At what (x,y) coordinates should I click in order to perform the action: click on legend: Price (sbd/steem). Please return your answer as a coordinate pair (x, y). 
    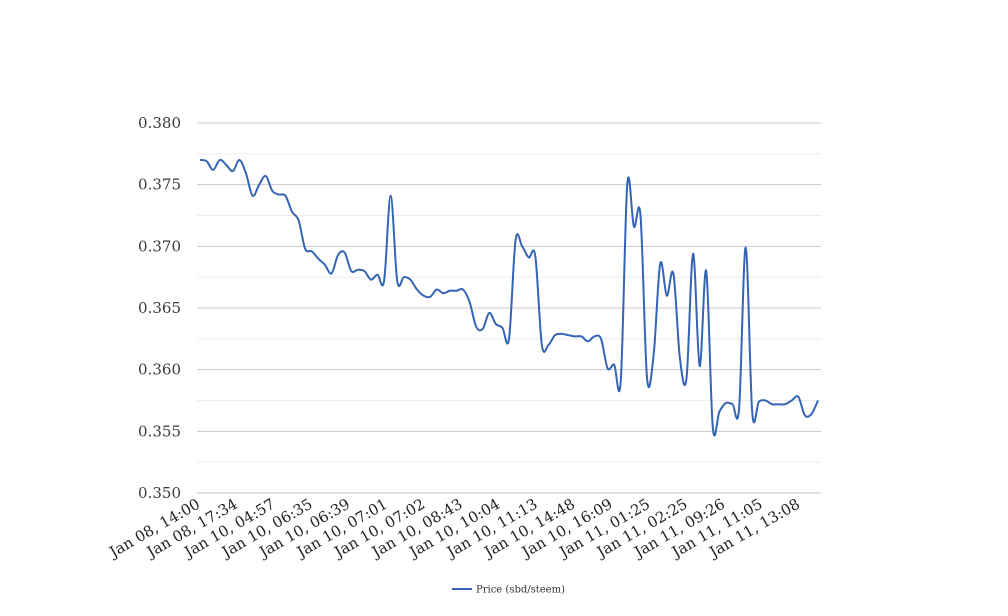
    Looking at the image, I should click on (508, 590).